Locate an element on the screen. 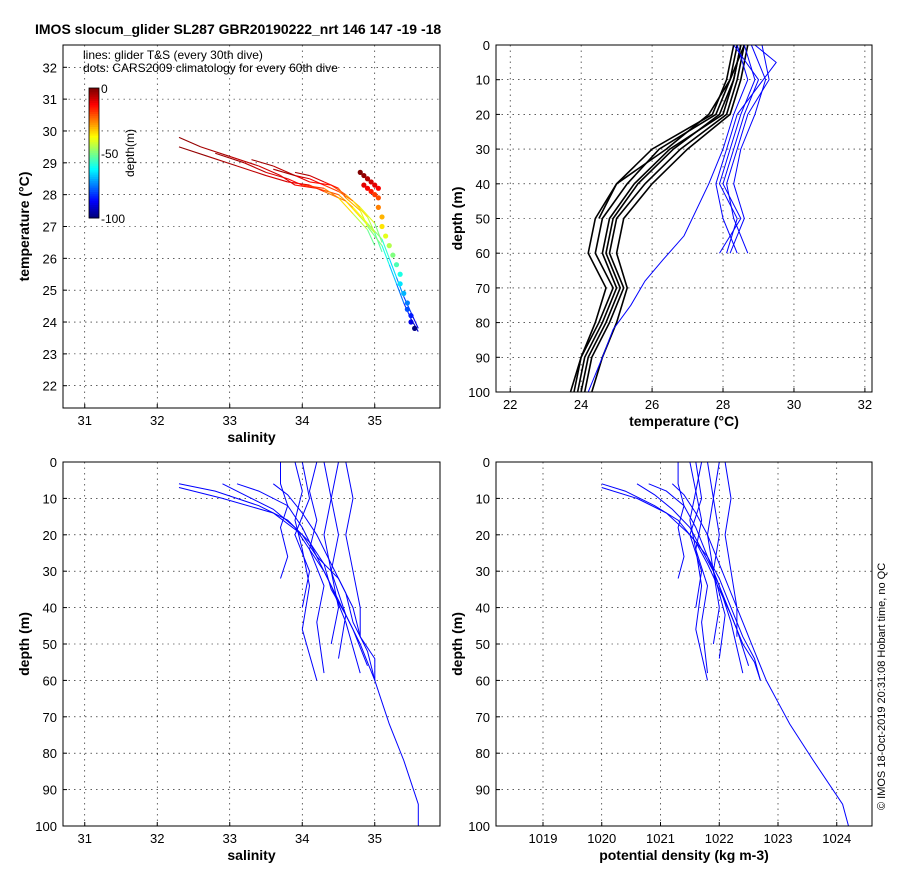  x-tick-label: 22 is located at coordinates (510, 404).